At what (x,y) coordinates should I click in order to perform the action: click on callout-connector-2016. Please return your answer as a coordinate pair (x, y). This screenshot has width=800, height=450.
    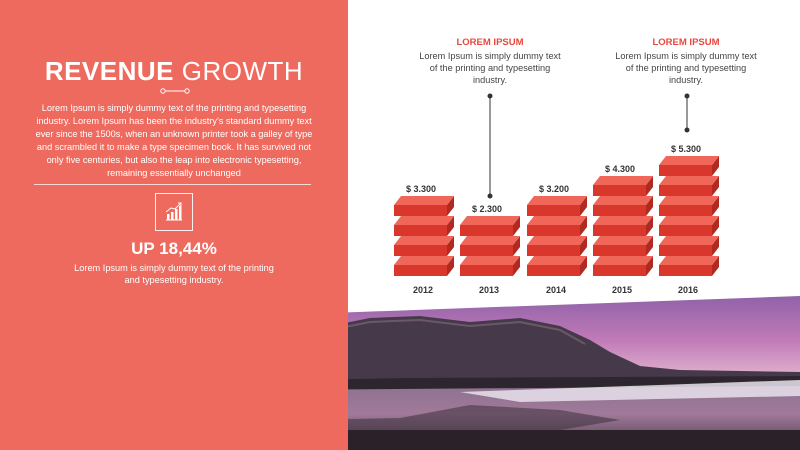
    Looking at the image, I should click on (687, 113).